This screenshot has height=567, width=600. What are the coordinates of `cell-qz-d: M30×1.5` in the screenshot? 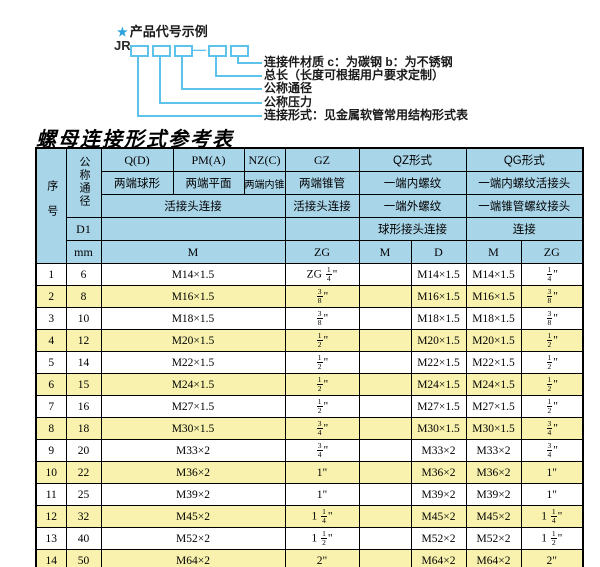 It's located at (438, 428).